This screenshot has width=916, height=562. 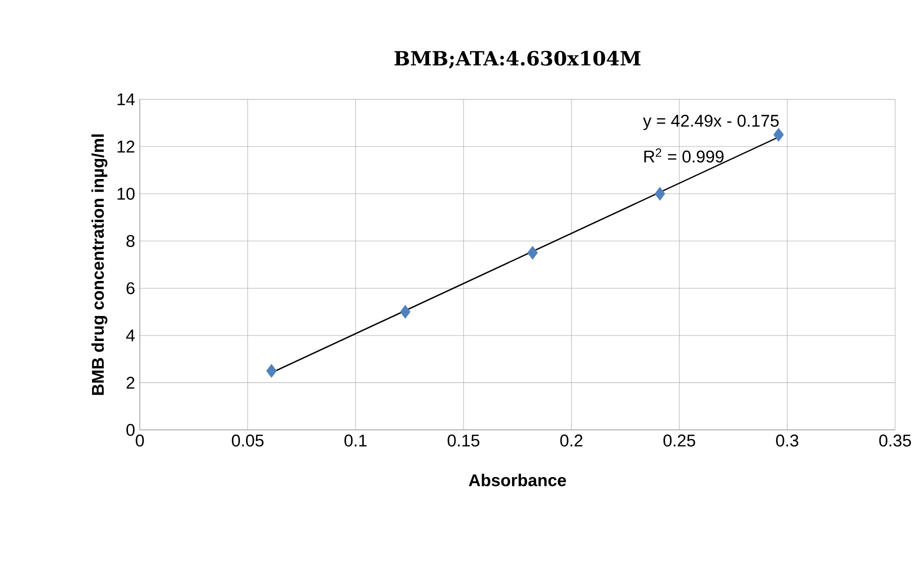 What do you see at coordinates (130, 336) in the screenshot?
I see `y-tick-label: 4` at bounding box center [130, 336].